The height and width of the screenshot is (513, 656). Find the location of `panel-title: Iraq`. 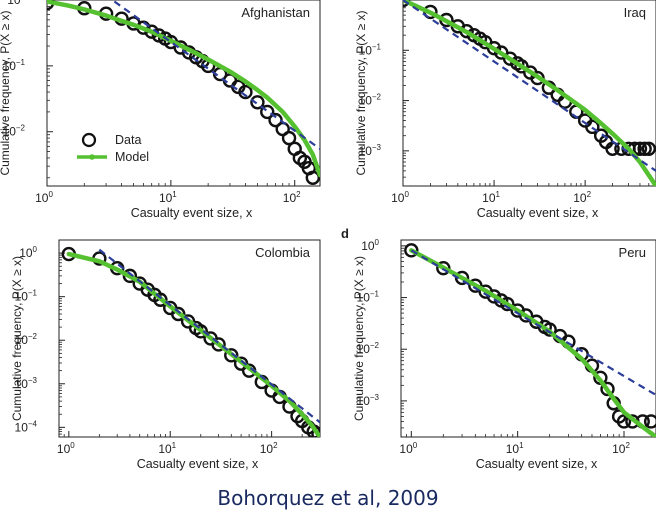

panel-title: Iraq is located at coordinates (635, 12).